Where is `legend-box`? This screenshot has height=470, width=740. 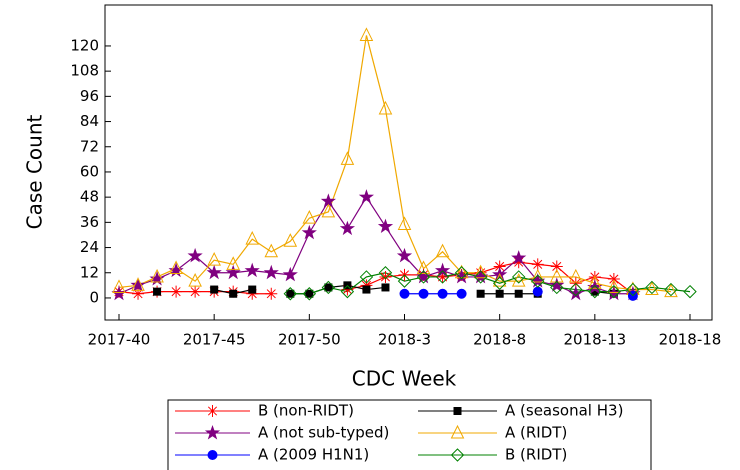
legend-box is located at coordinates (409, 434).